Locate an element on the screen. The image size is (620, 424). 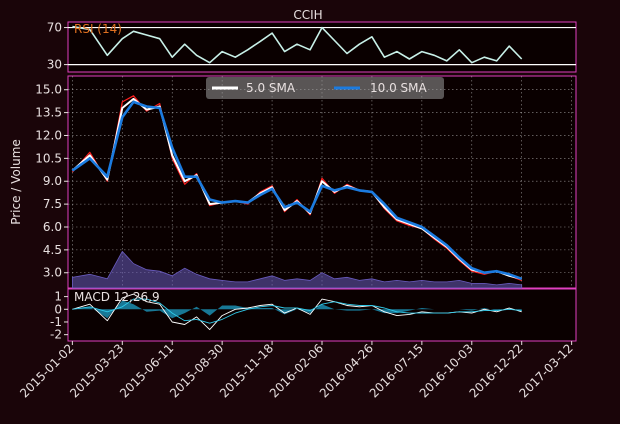
macd-plot is located at coordinates (297, 312).